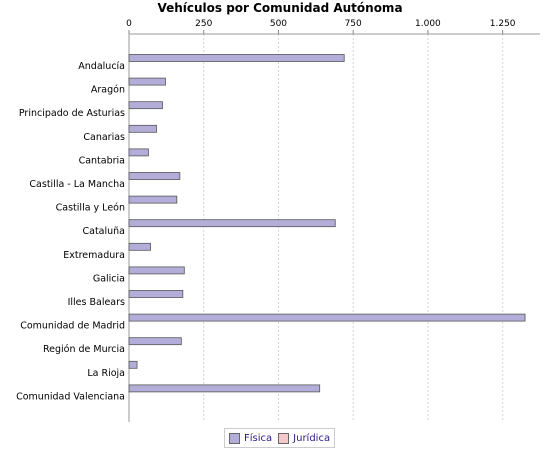 The width and height of the screenshot is (550, 450). I want to click on legend-label-fisica: Física, so click(258, 438).